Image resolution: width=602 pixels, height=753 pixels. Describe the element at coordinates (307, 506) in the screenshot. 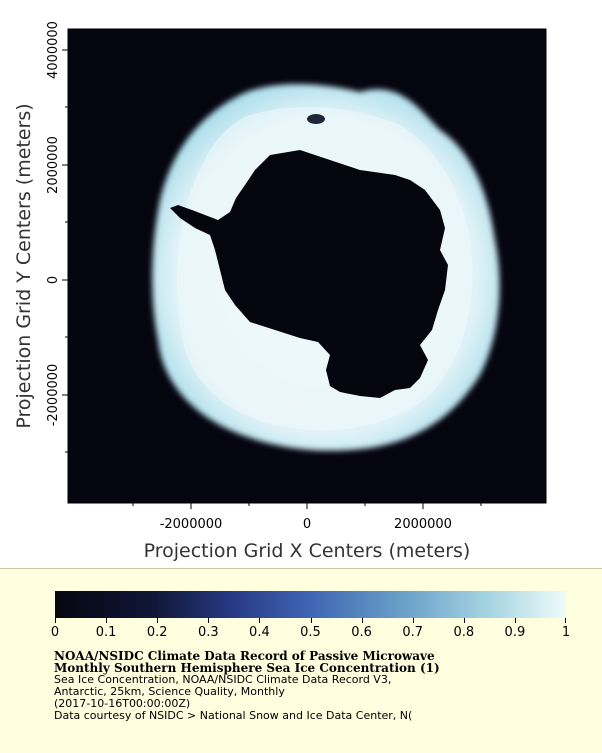

I see `x-axis` at that location.